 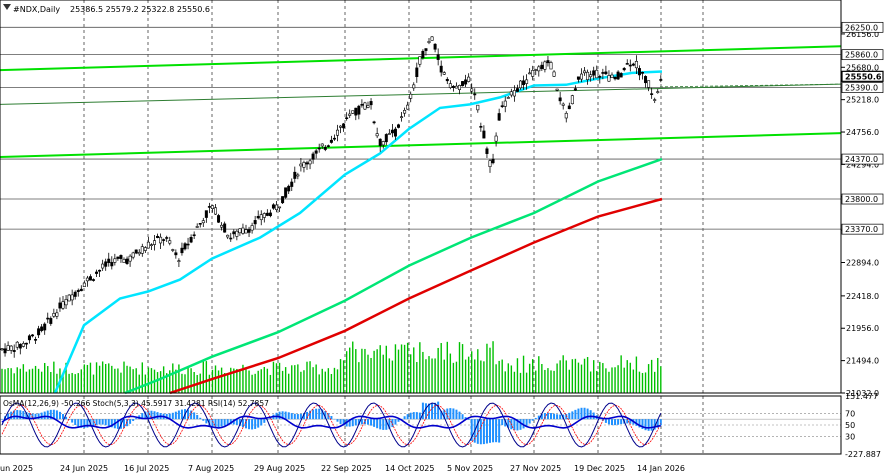 I want to click on price-tick-label: 22418.0, so click(x=862, y=296).